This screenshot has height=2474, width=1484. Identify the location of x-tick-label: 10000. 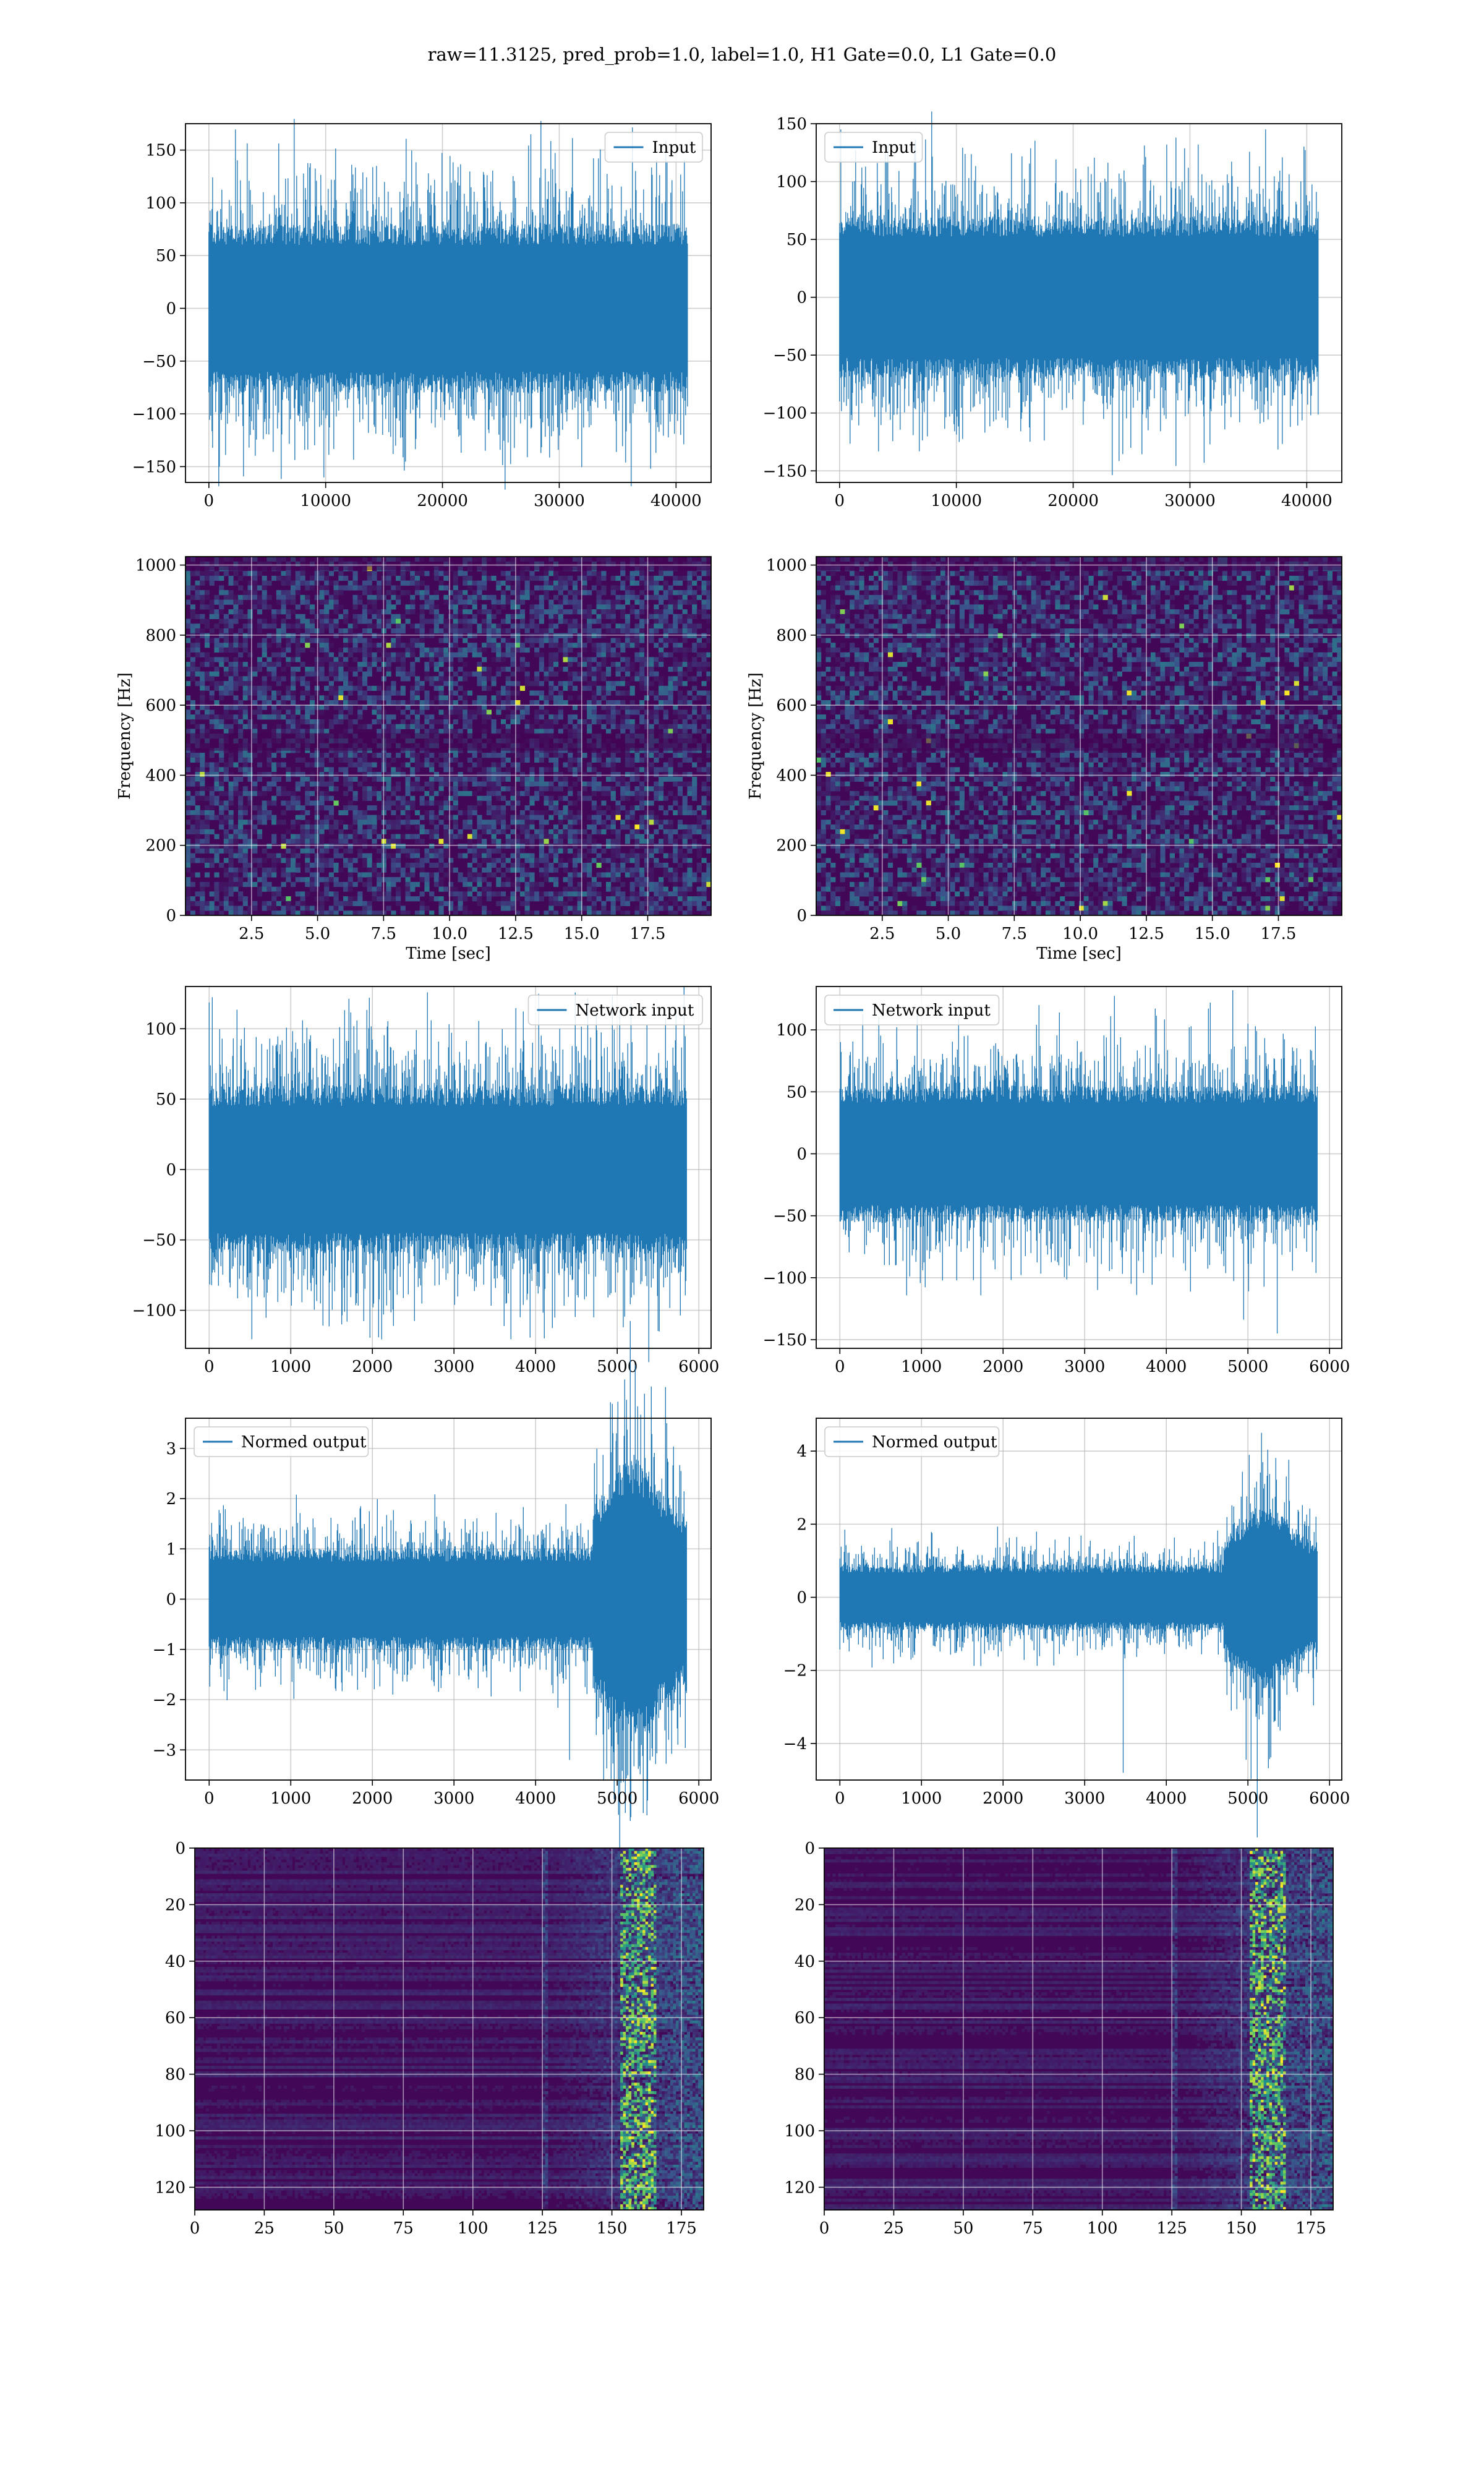
(956, 501).